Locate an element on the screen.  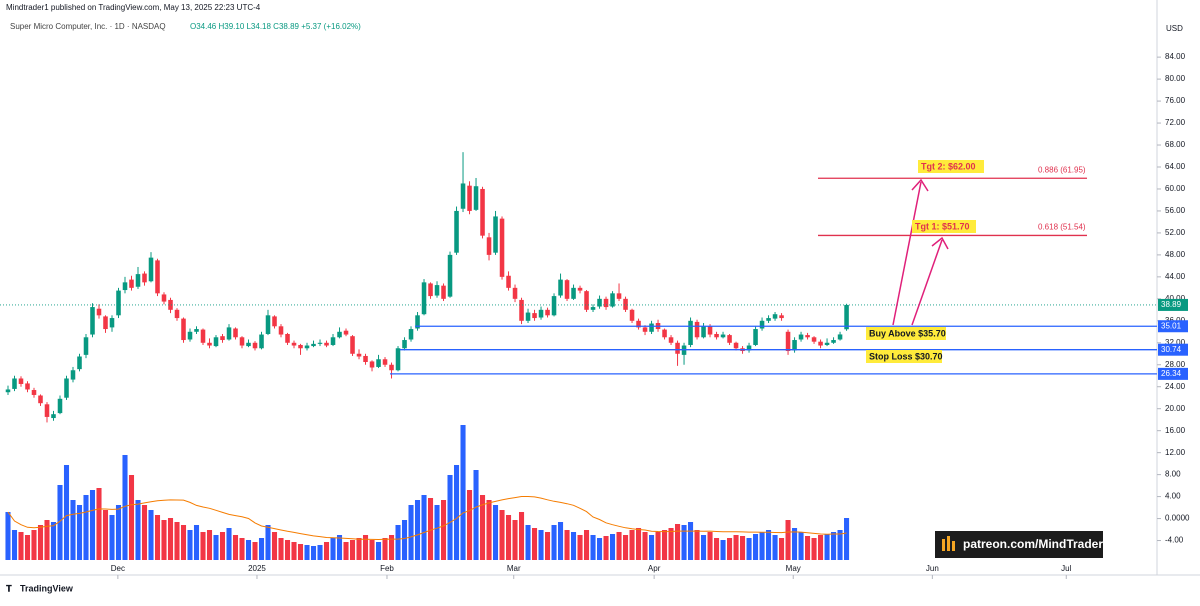
y-tick-label: 4.00 is located at coordinates (1173, 496).